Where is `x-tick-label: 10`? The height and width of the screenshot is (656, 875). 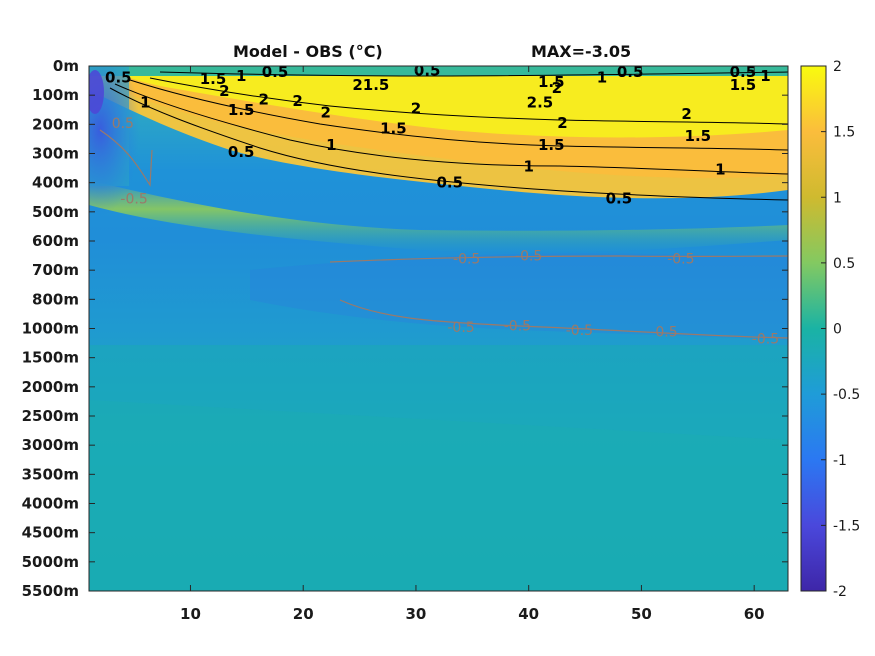 x-tick-label: 10 is located at coordinates (190, 614).